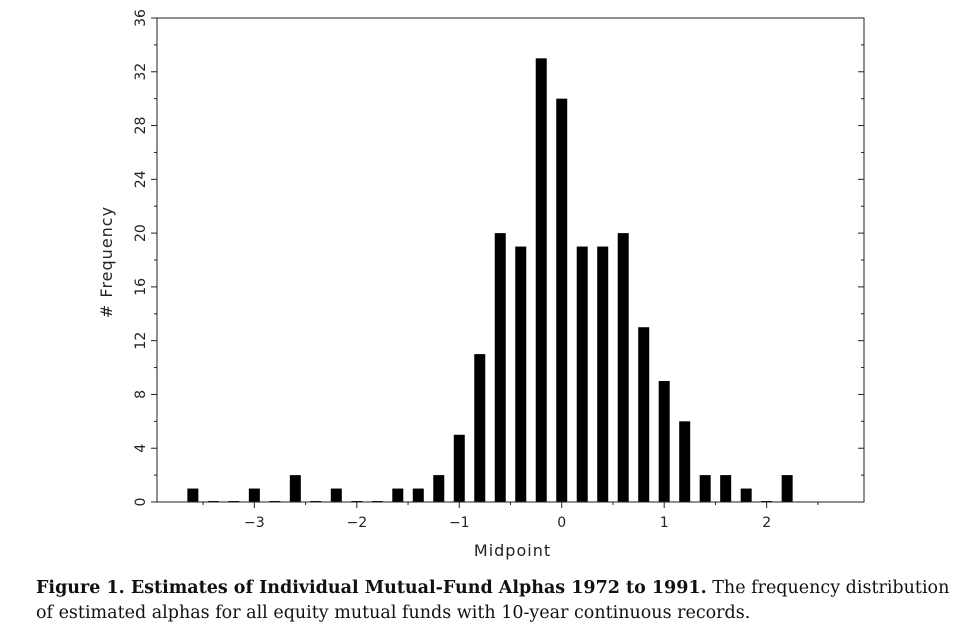  I want to click on y-tick-label: 24, so click(141, 179).